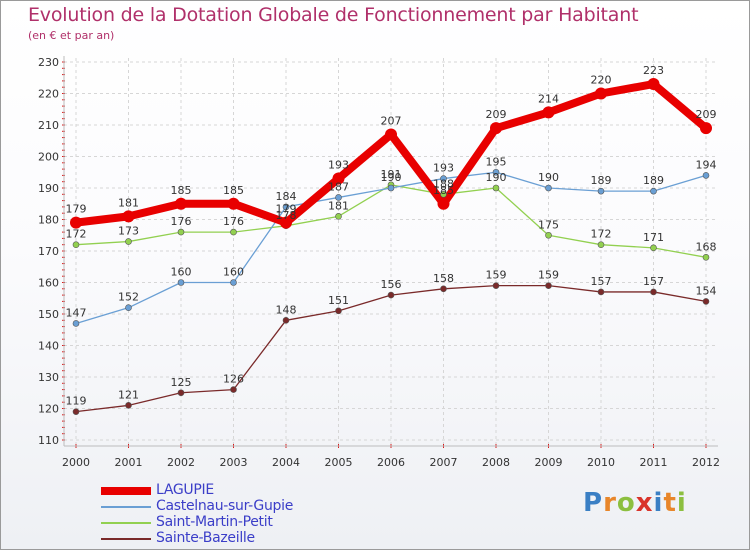 The image size is (750, 550). I want to click on legend-label: LAGUPIE, so click(185, 490).